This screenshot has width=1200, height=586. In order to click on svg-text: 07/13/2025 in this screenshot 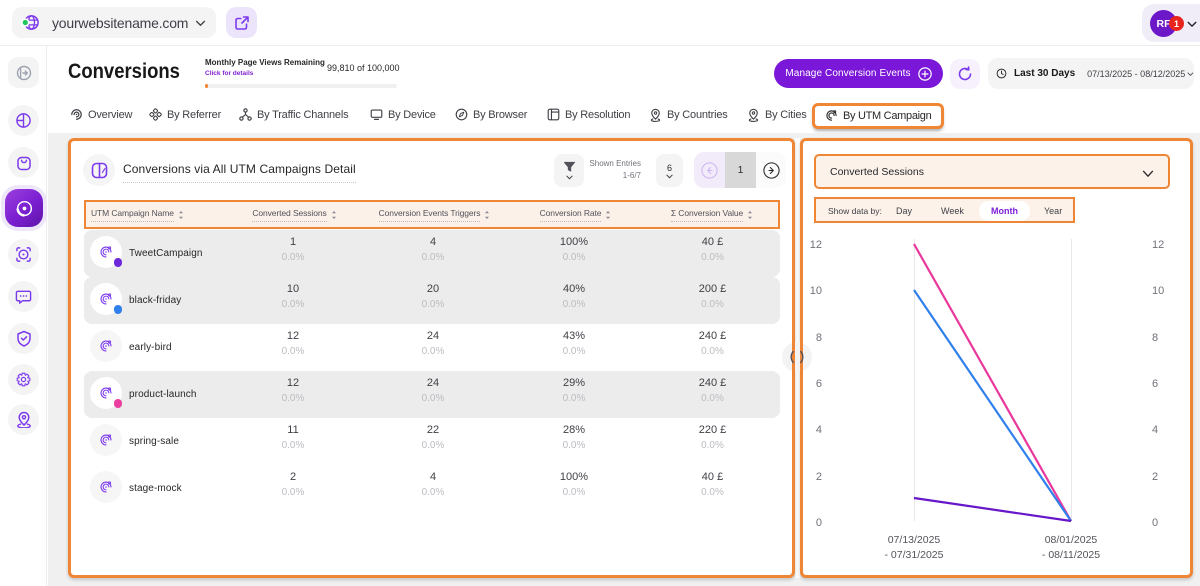, I will do `click(914, 540)`.